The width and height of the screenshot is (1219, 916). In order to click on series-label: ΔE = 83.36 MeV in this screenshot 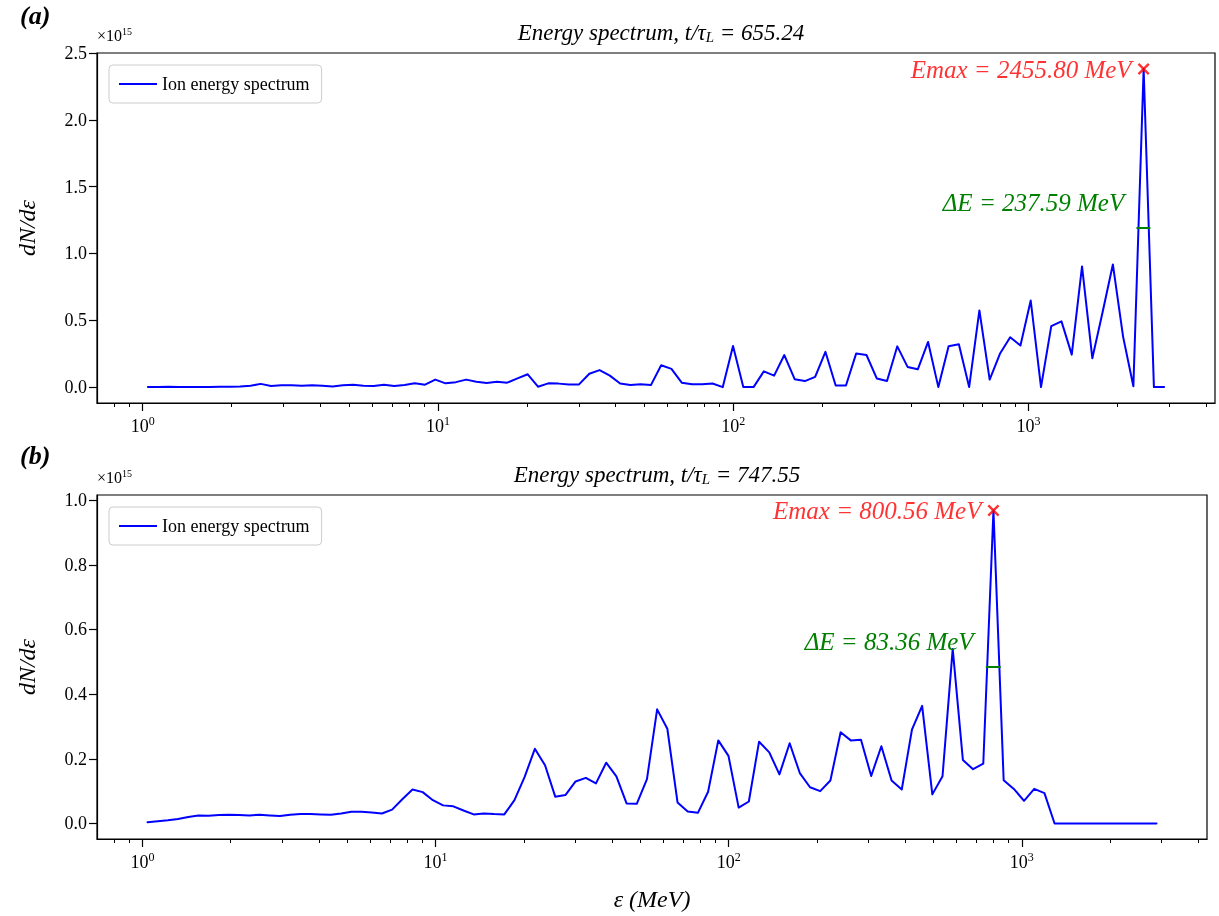, I will do `click(890, 641)`.